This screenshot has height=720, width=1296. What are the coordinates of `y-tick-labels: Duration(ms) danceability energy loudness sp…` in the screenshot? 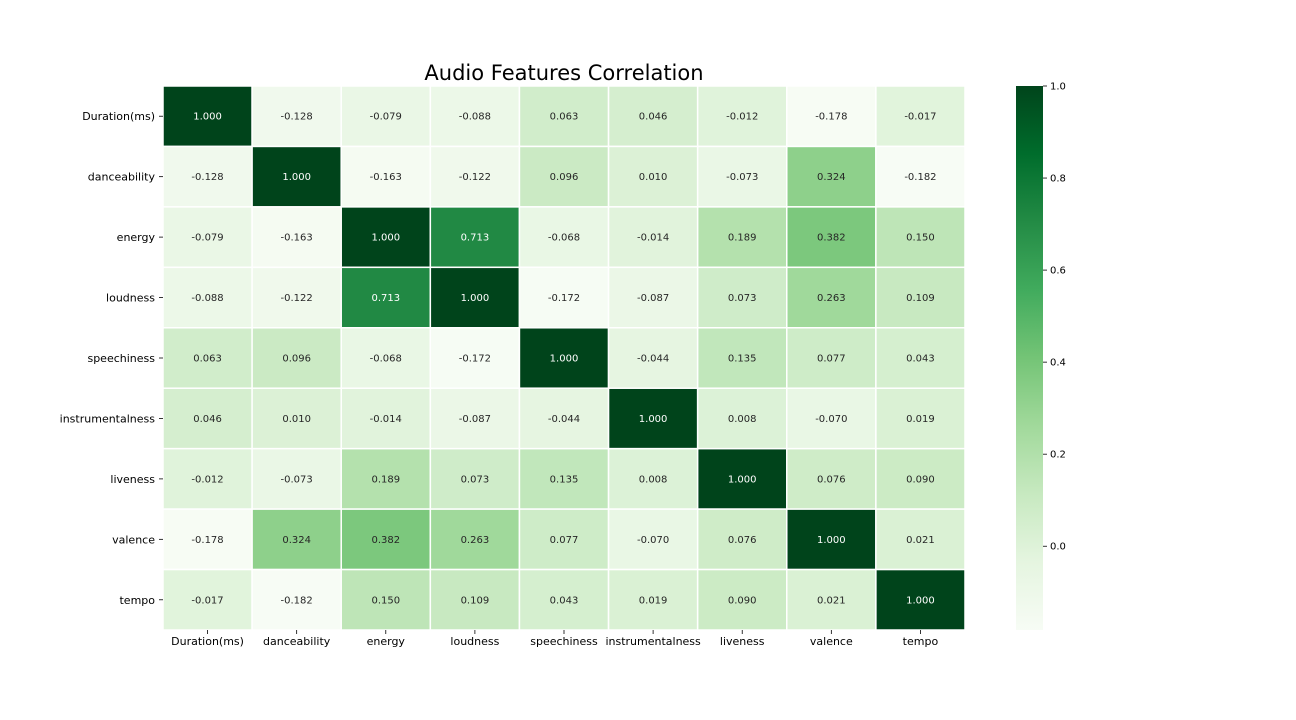 It's located at (111, 358).